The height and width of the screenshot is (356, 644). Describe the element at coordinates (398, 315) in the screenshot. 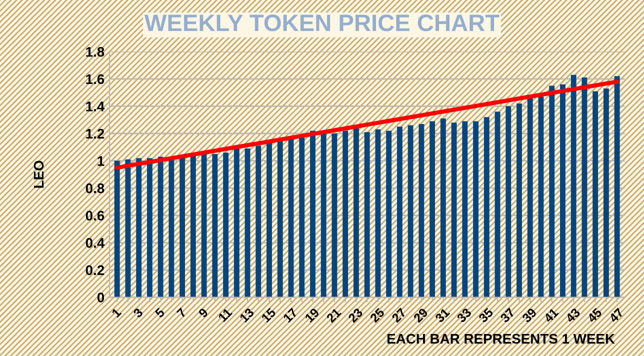

I see `x-tick-label: 27` at that location.